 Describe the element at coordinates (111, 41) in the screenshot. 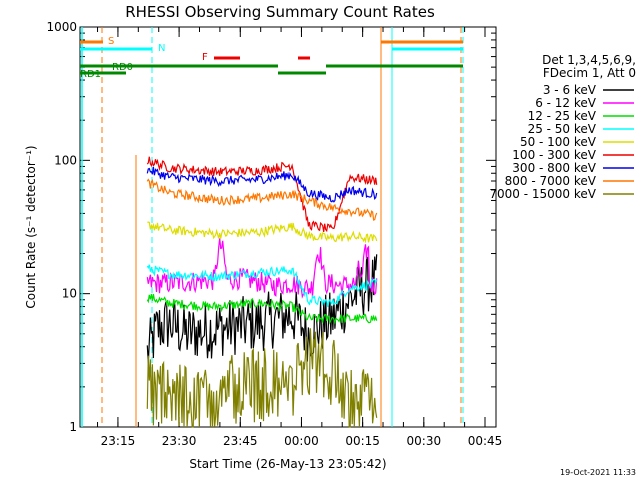

I see `flag-label: S` at that location.